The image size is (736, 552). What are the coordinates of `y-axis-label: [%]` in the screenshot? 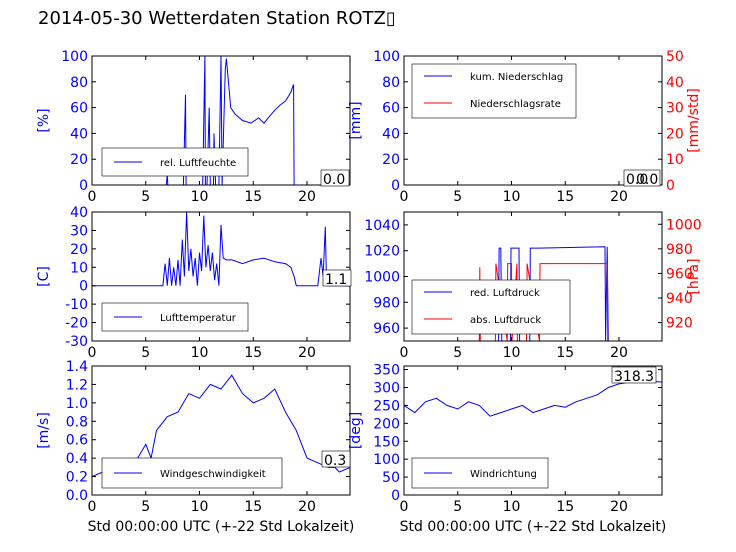 It's located at (44, 120).